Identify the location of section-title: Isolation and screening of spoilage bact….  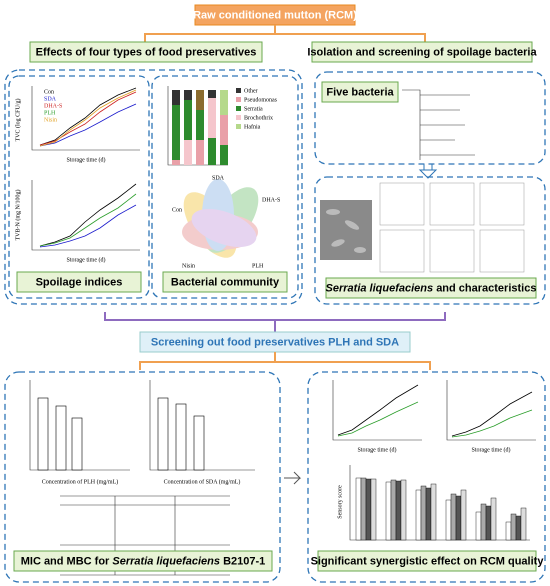
(422, 52).